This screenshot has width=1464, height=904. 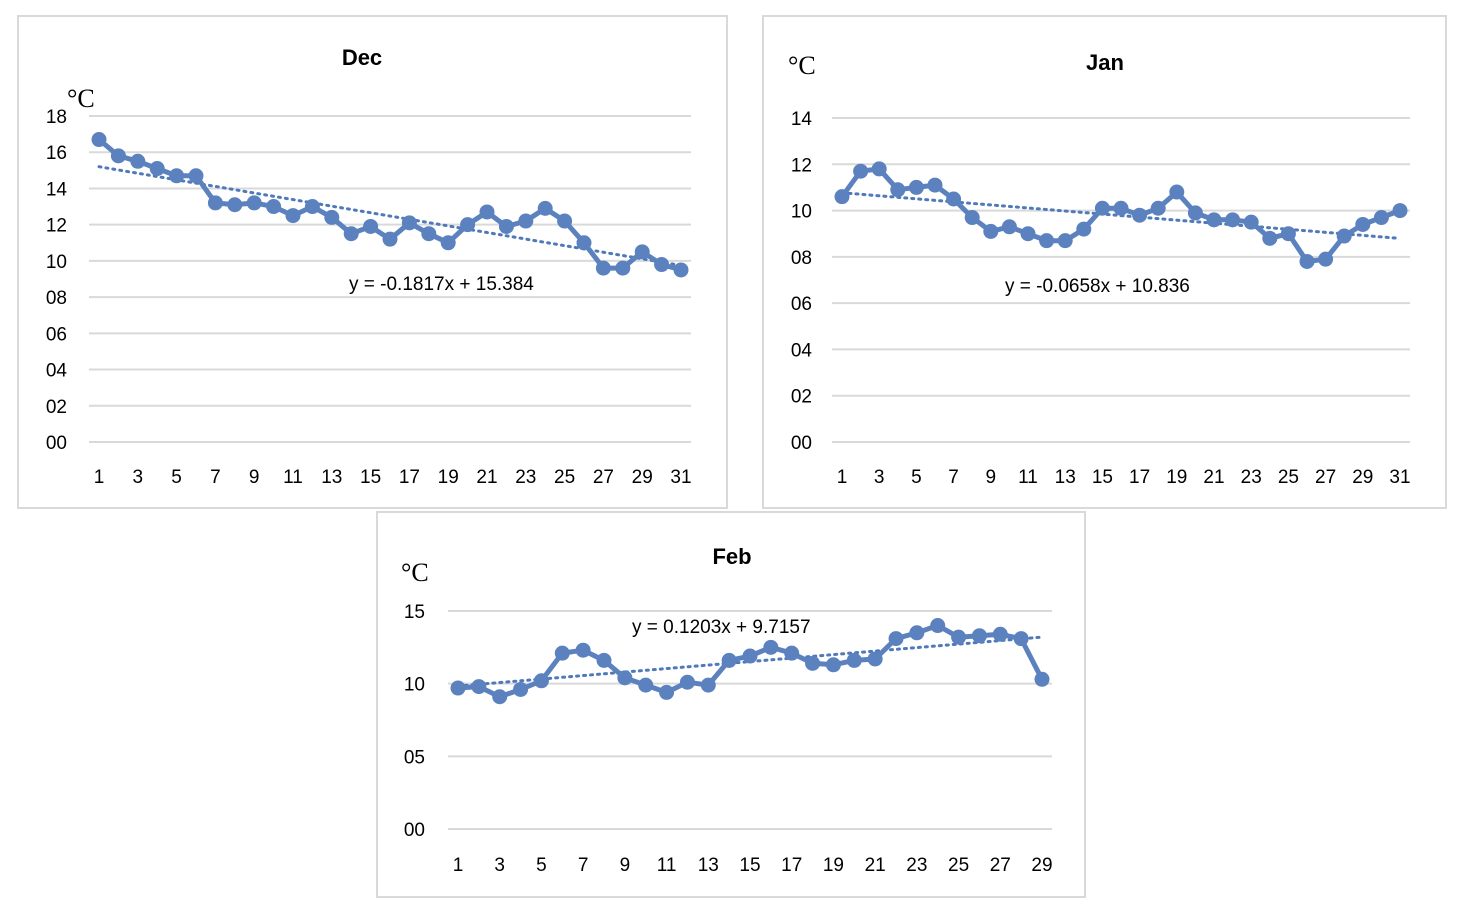 What do you see at coordinates (916, 477) in the screenshot?
I see `chart-jan-x-tick-label: 5` at bounding box center [916, 477].